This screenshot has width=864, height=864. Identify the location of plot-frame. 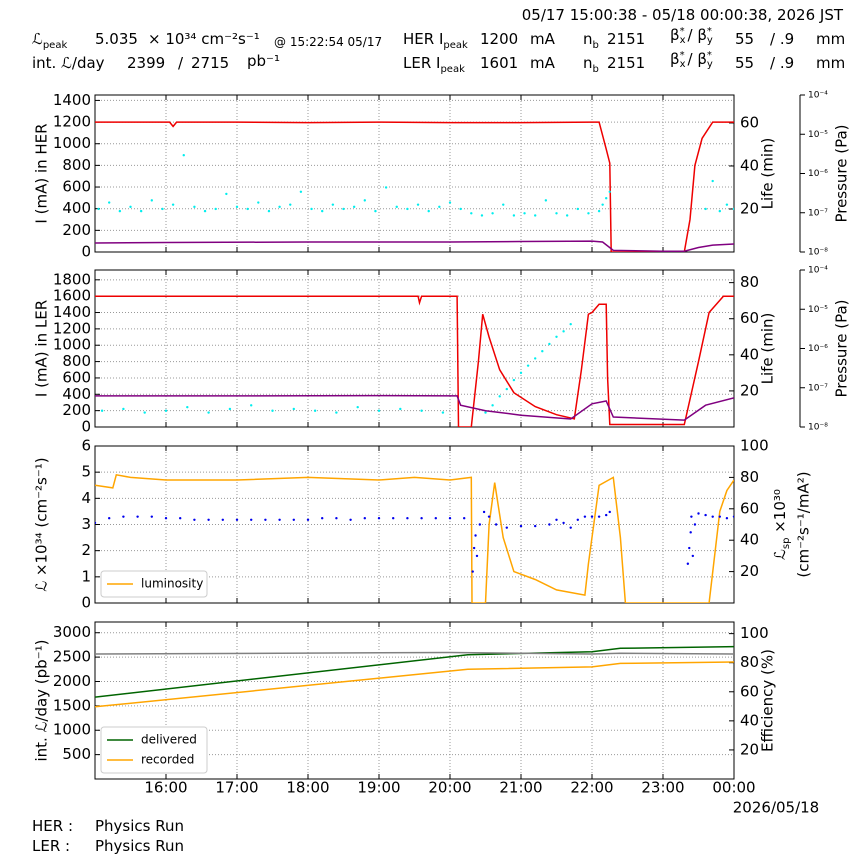
(414, 700).